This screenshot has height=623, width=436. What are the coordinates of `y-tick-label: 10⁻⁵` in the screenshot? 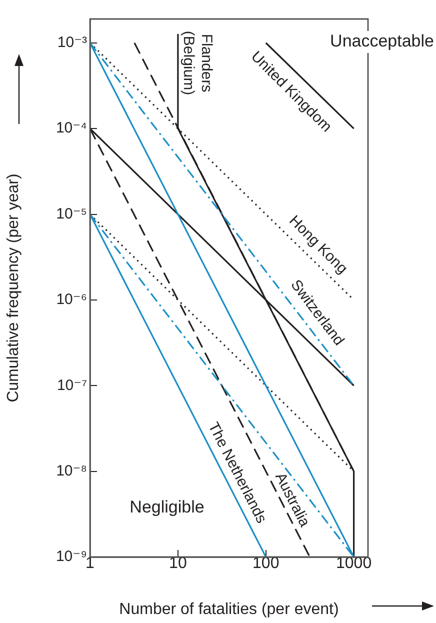 It's located at (71, 213).